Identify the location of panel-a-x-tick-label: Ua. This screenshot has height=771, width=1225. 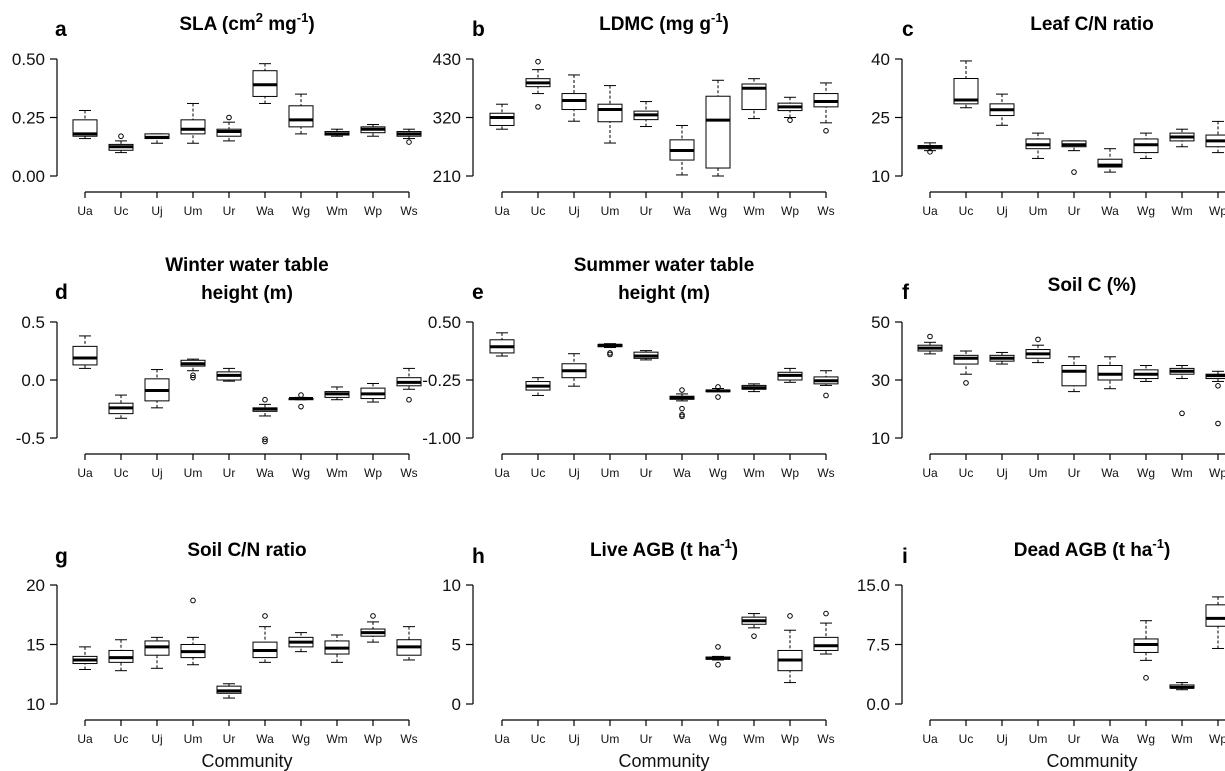
(85, 211).